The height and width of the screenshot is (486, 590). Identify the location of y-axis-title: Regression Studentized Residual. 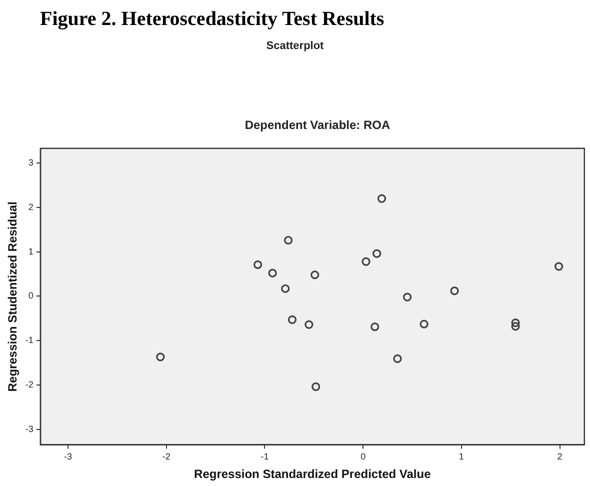
(13, 297).